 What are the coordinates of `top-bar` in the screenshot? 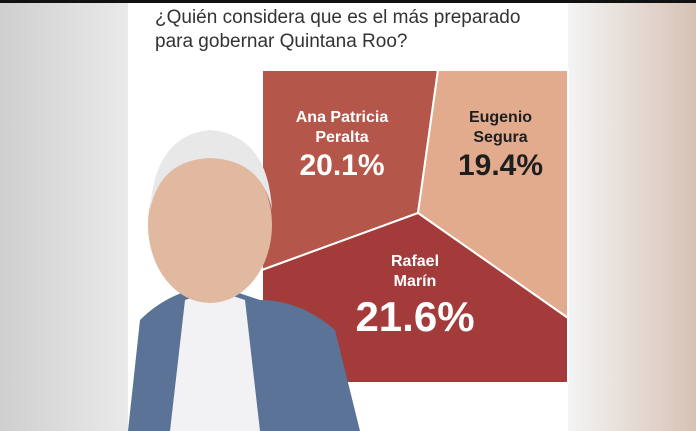 It's located at (348, 1).